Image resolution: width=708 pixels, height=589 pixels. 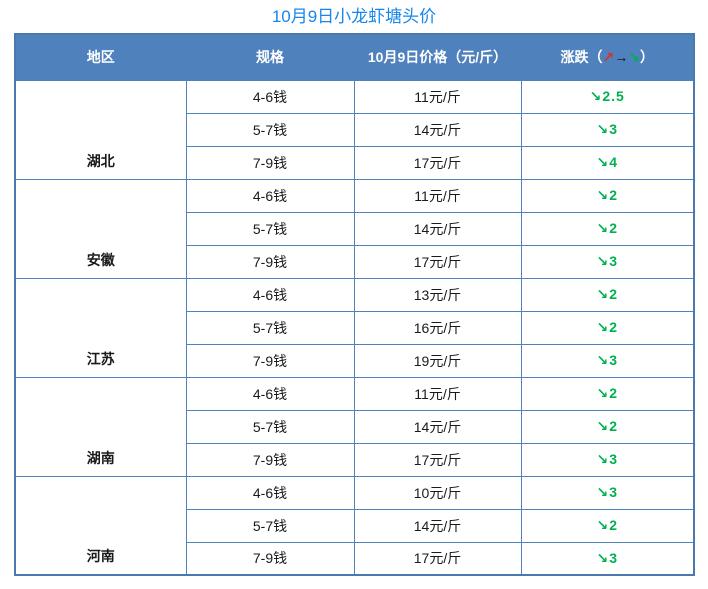 What do you see at coordinates (437, 57) in the screenshot?
I see `col-header-price: 10月9日价格（元/斤）` at bounding box center [437, 57].